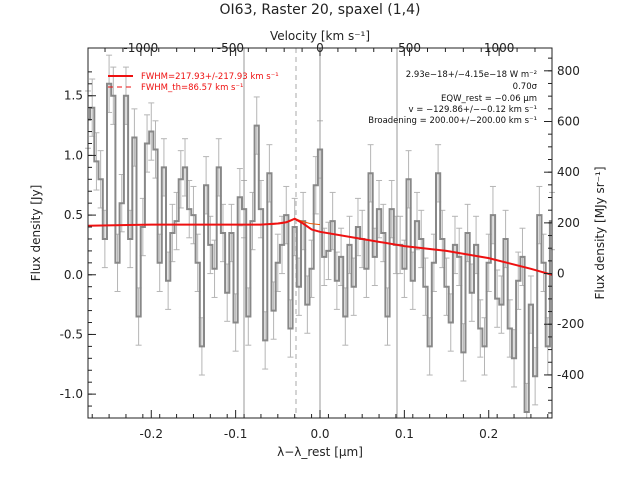  Describe the element at coordinates (320, 452) in the screenshot. I see `x-axis-label: λ−λ_rest [μm]` at that location.